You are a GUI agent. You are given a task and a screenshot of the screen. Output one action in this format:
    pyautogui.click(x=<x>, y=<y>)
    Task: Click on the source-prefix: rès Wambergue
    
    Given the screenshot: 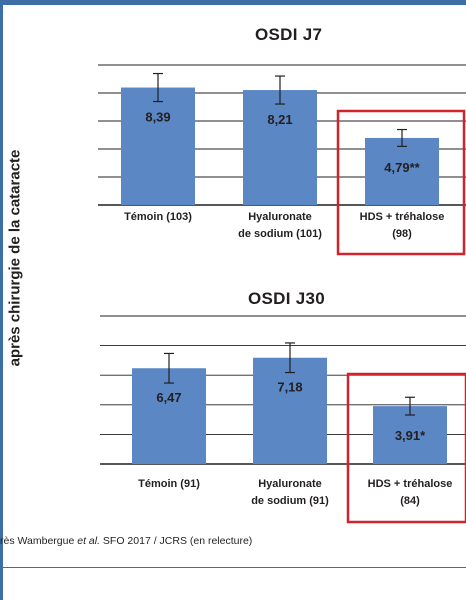 What is the action you would take?
    pyautogui.click(x=39, y=541)
    